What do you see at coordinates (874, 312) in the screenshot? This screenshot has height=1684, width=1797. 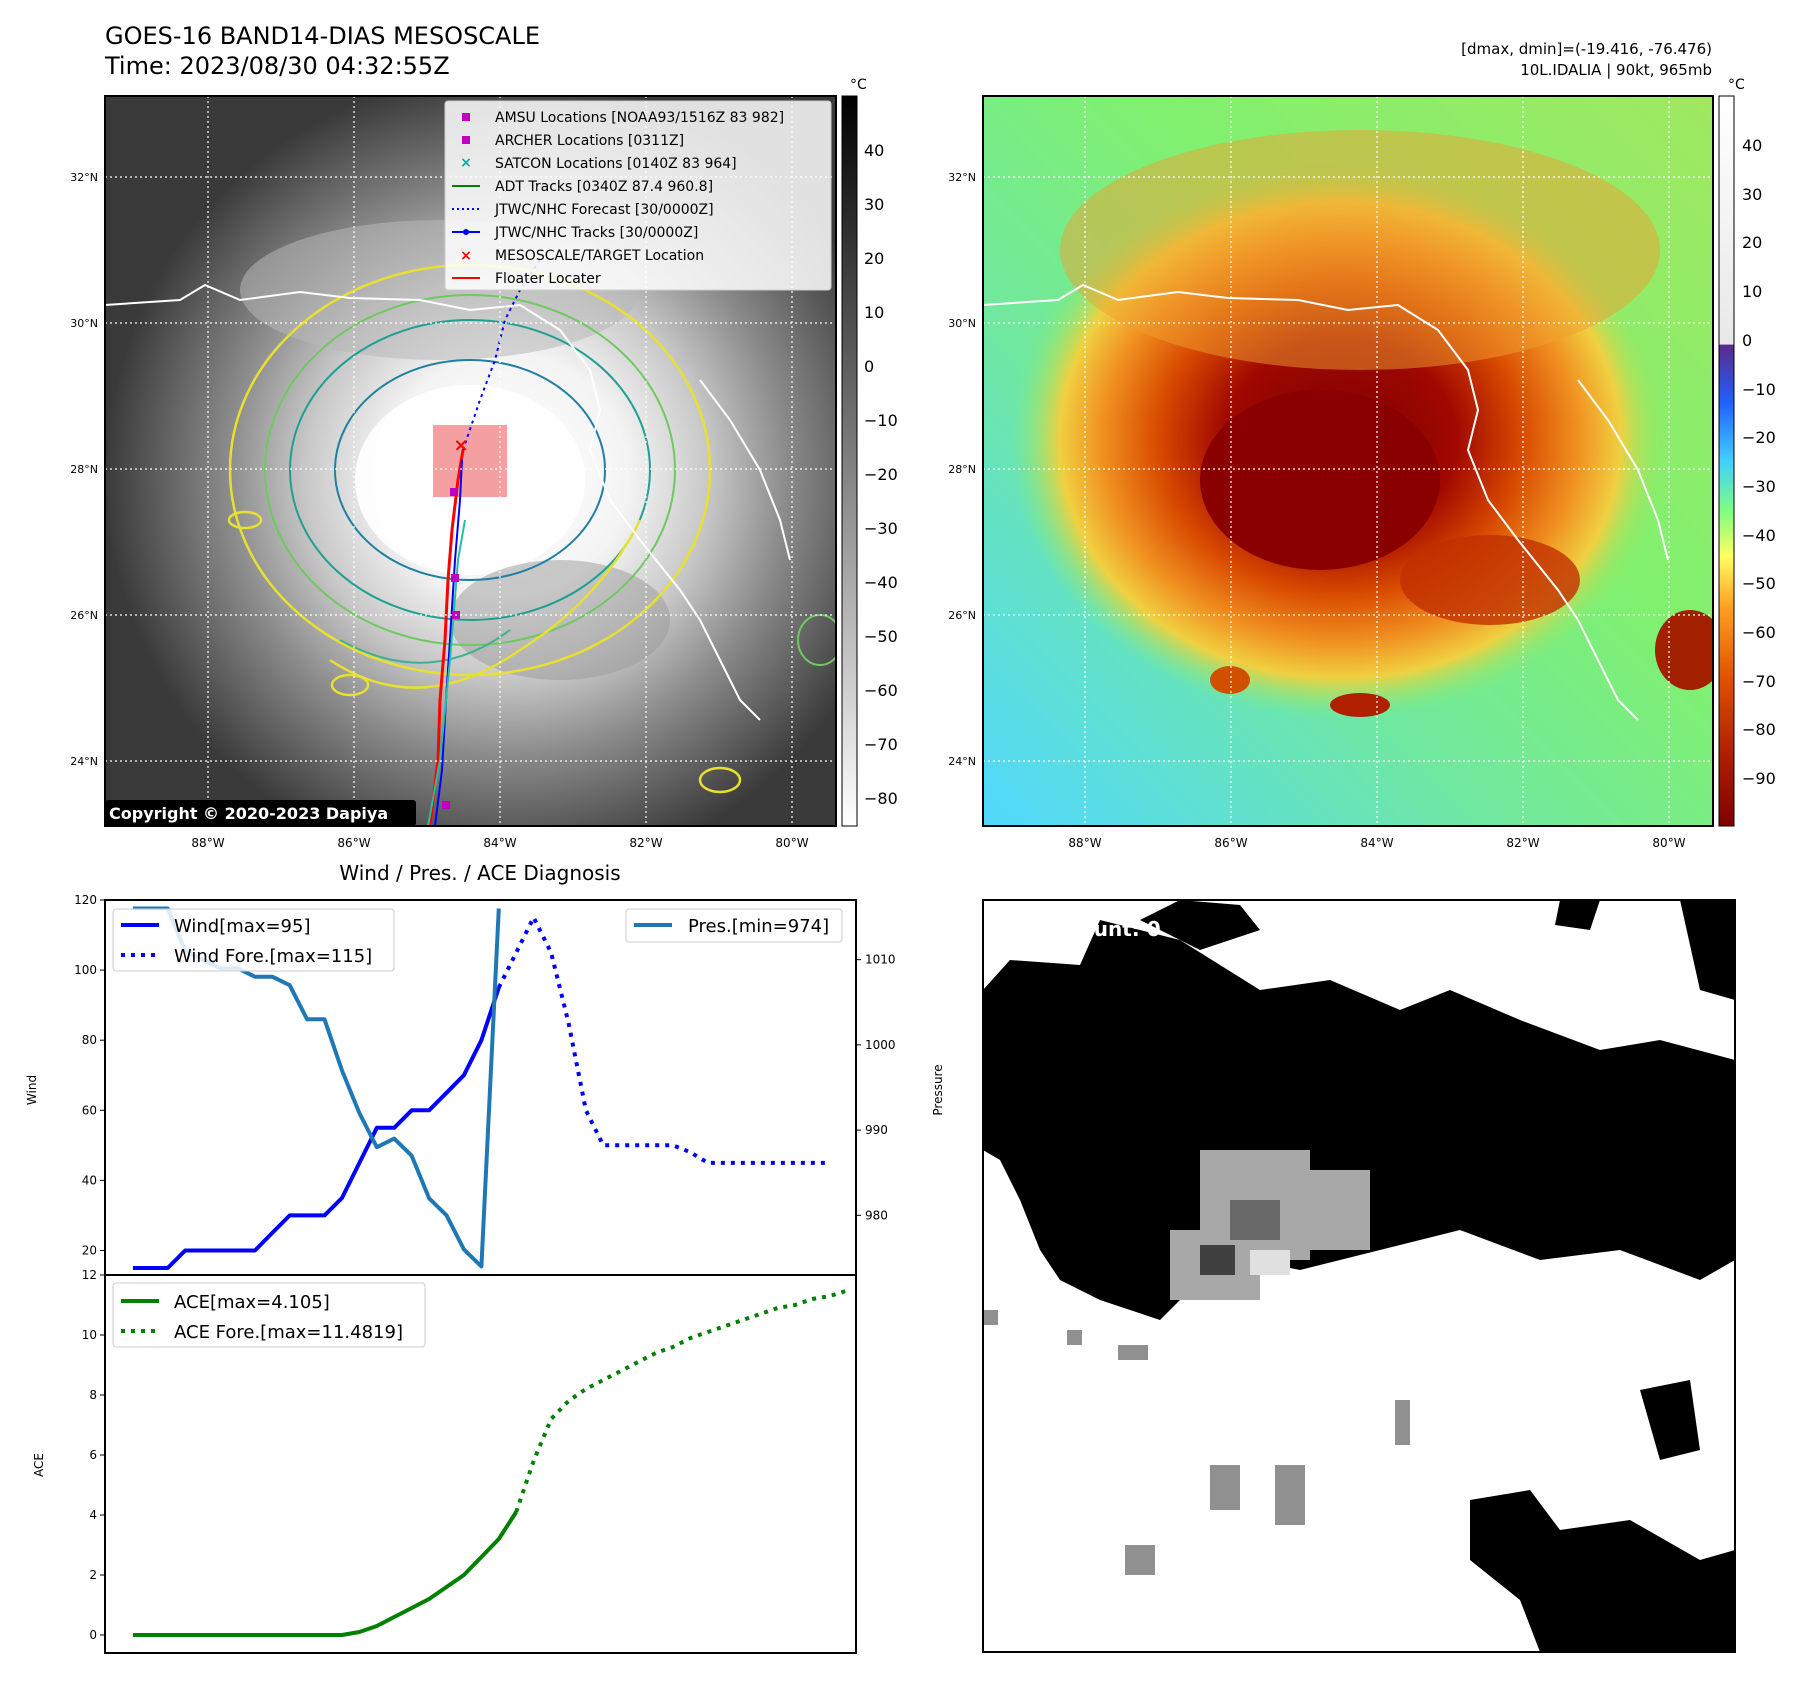 I see `gray-cbar-tick: 10` at bounding box center [874, 312].